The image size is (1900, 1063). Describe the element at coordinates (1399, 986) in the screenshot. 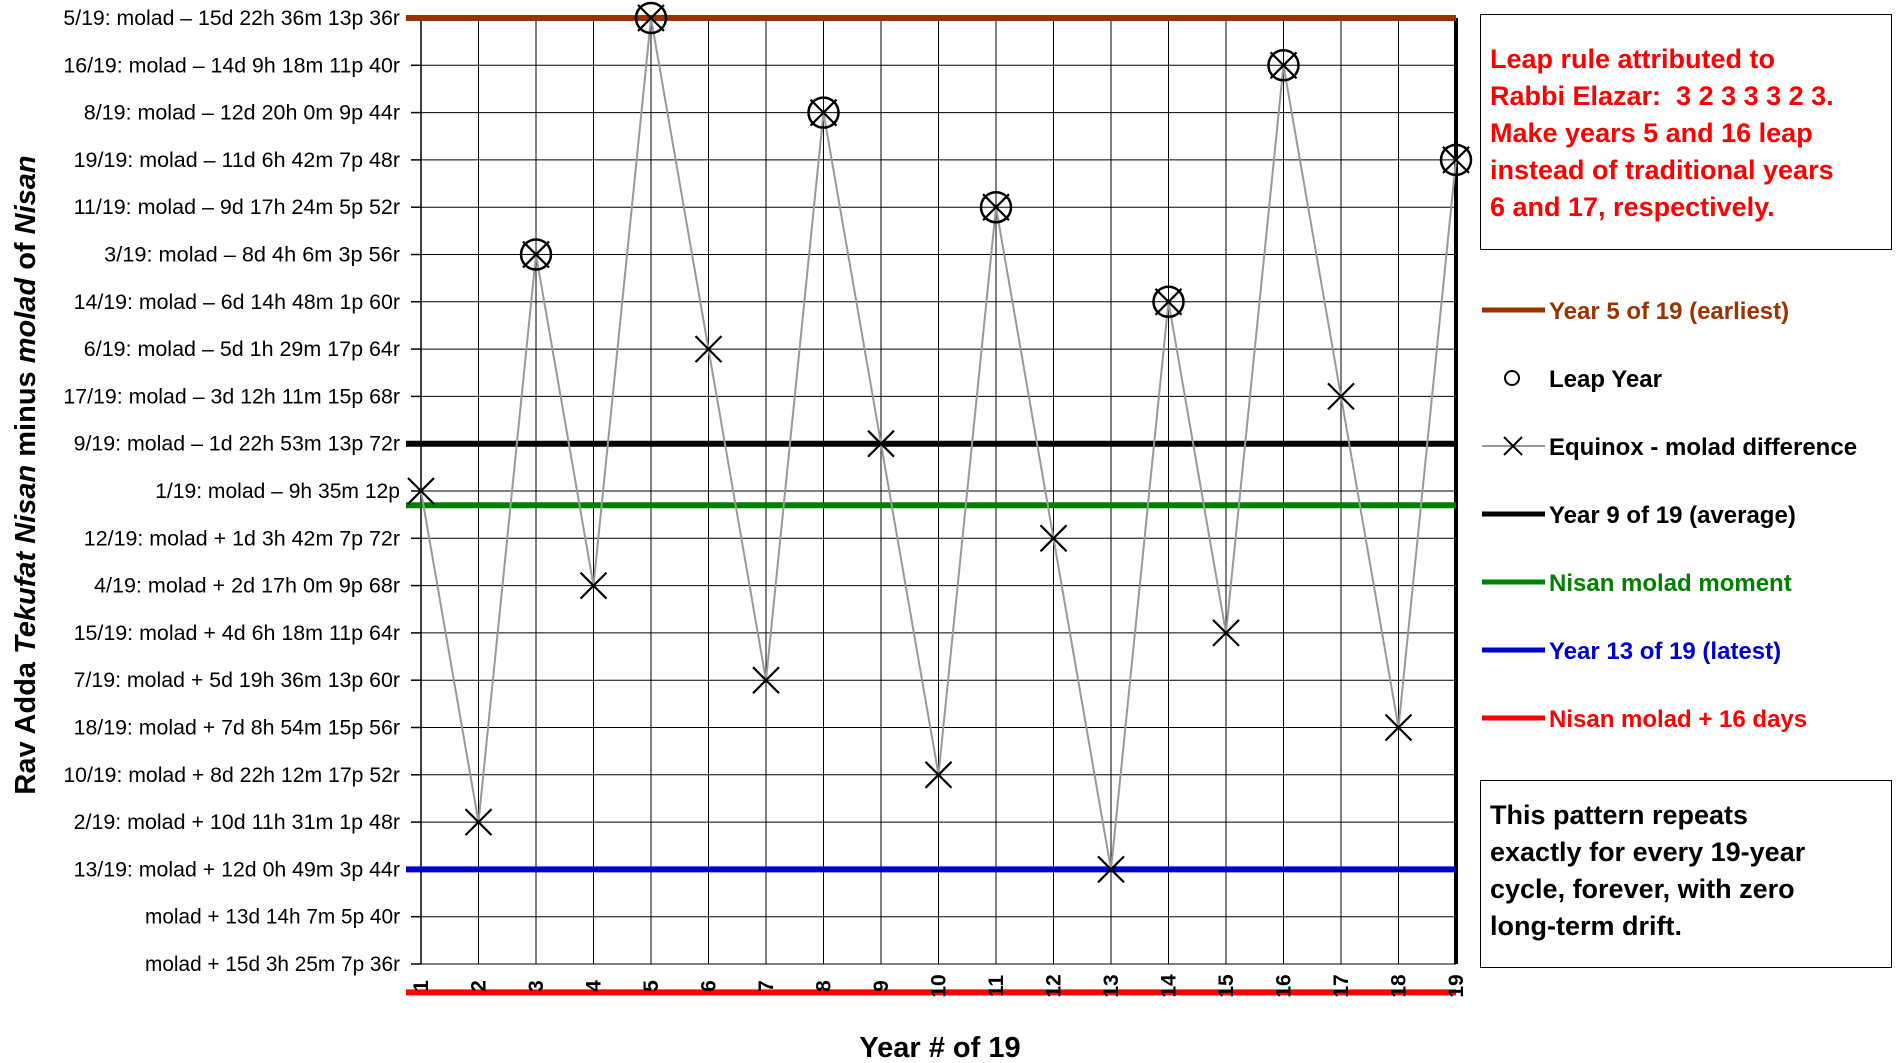

I see `x-tick-label: 18` at that location.